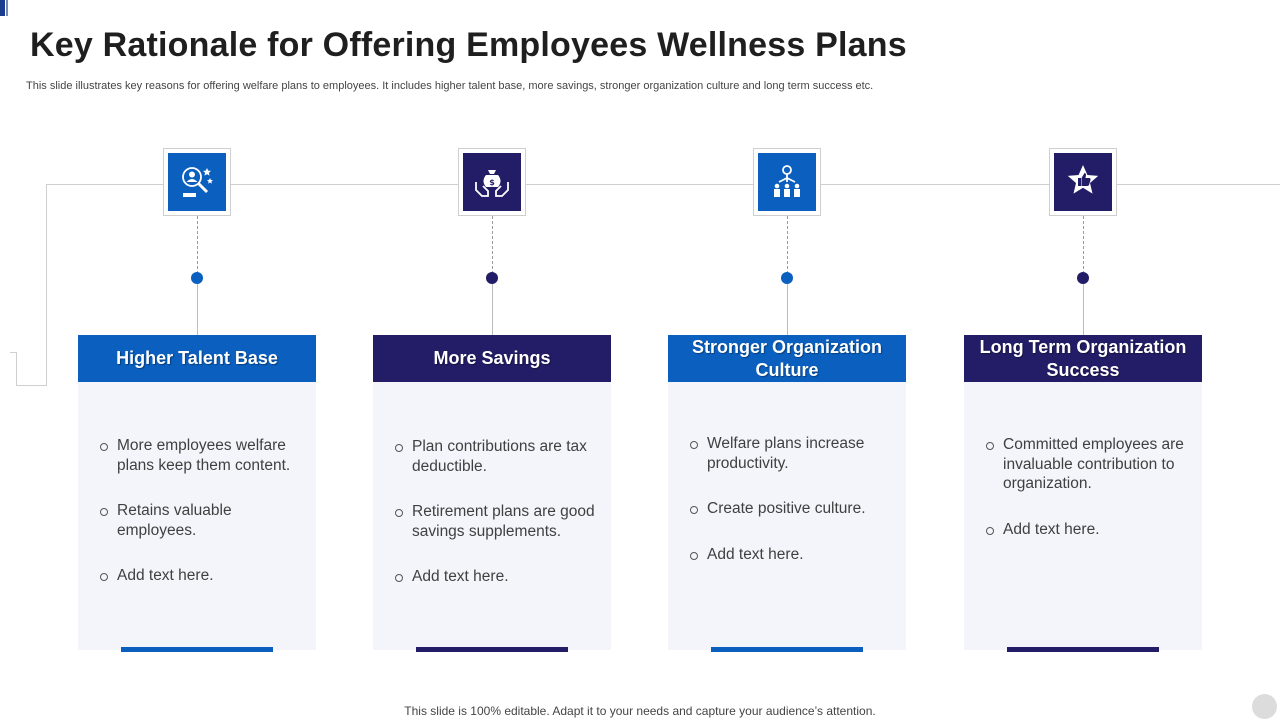 This screenshot has height=720, width=1280. Describe the element at coordinates (1264, 706) in the screenshot. I see `slide-nav-button` at that location.